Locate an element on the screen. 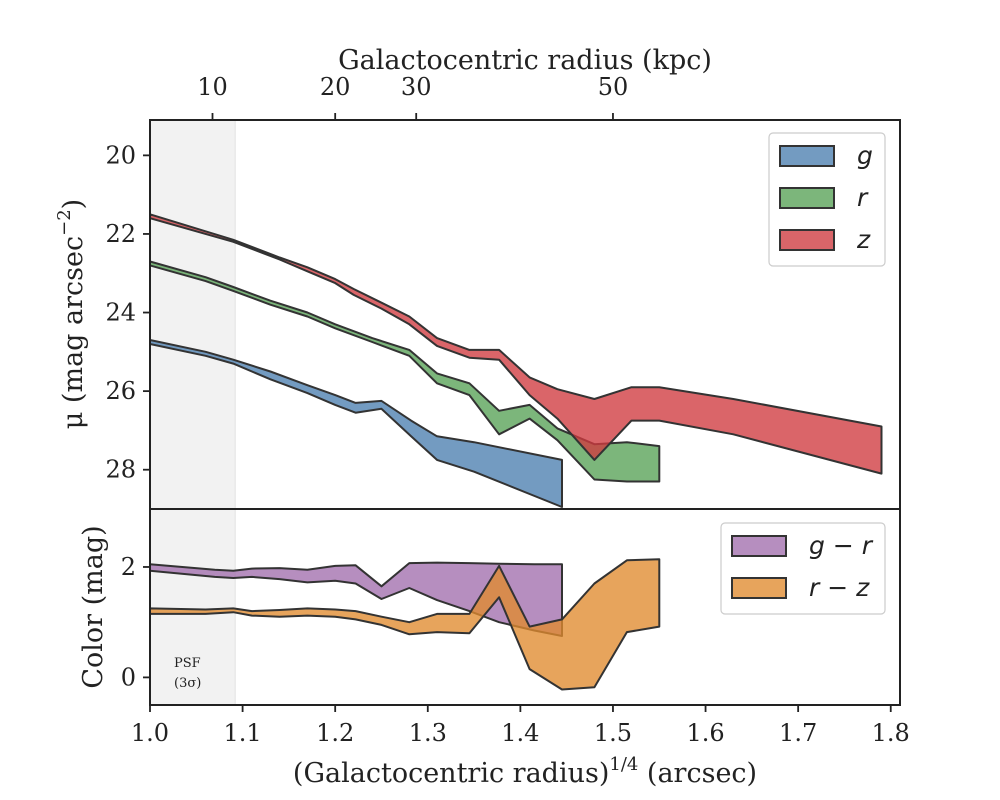  legend-label-surface-brightness-2: z is located at coordinates (863, 239).